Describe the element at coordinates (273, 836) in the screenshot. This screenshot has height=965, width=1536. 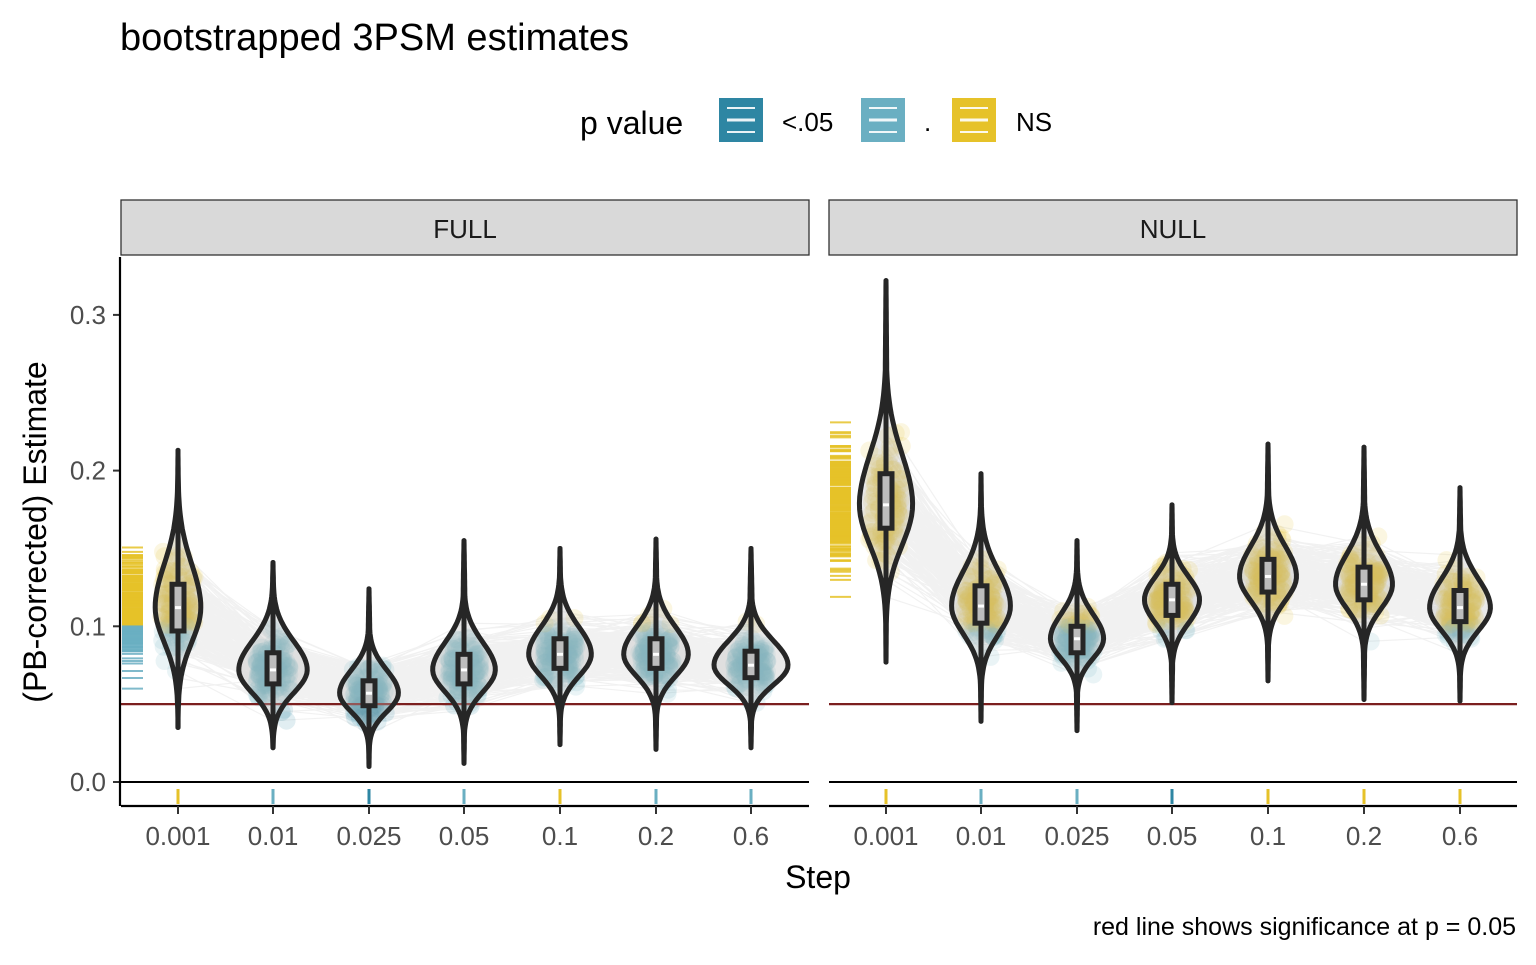
I see `x-tick-label: 0.01` at that location.